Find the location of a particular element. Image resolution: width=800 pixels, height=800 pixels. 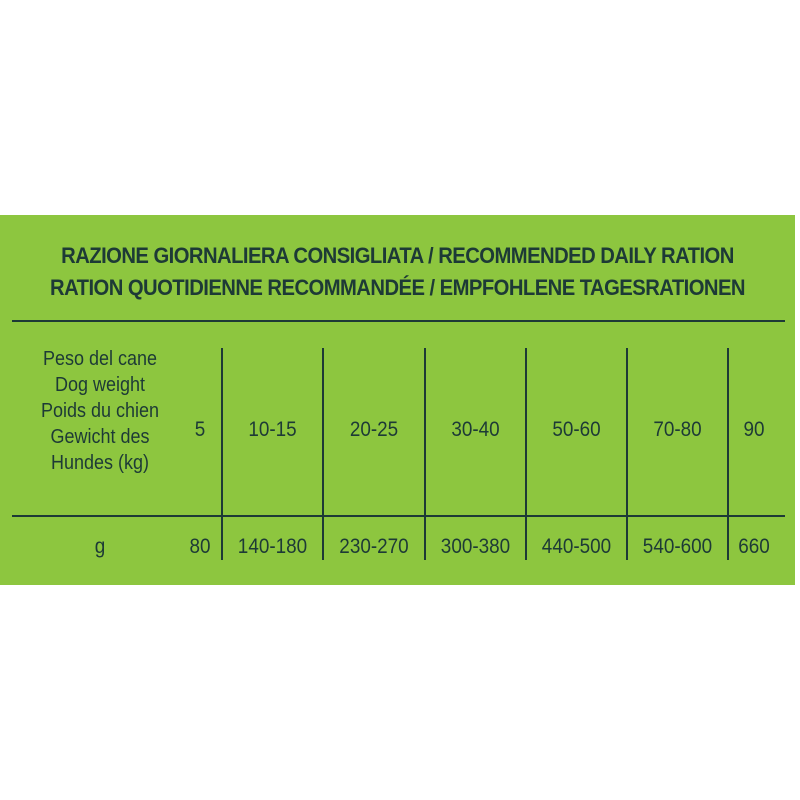

row-header-line: Peso del cane is located at coordinates (100, 359).